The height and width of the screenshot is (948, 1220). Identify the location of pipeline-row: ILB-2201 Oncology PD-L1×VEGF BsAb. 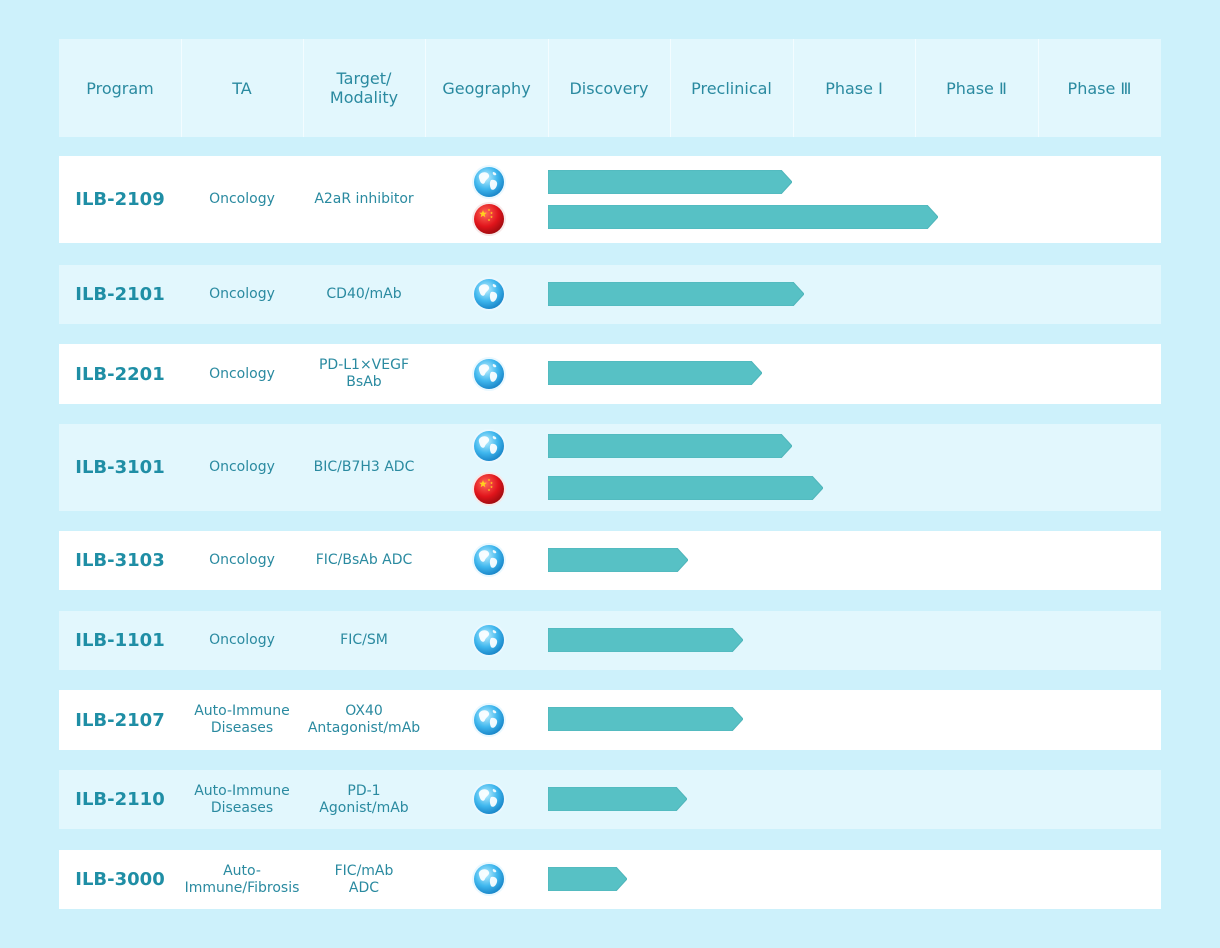
(610, 374).